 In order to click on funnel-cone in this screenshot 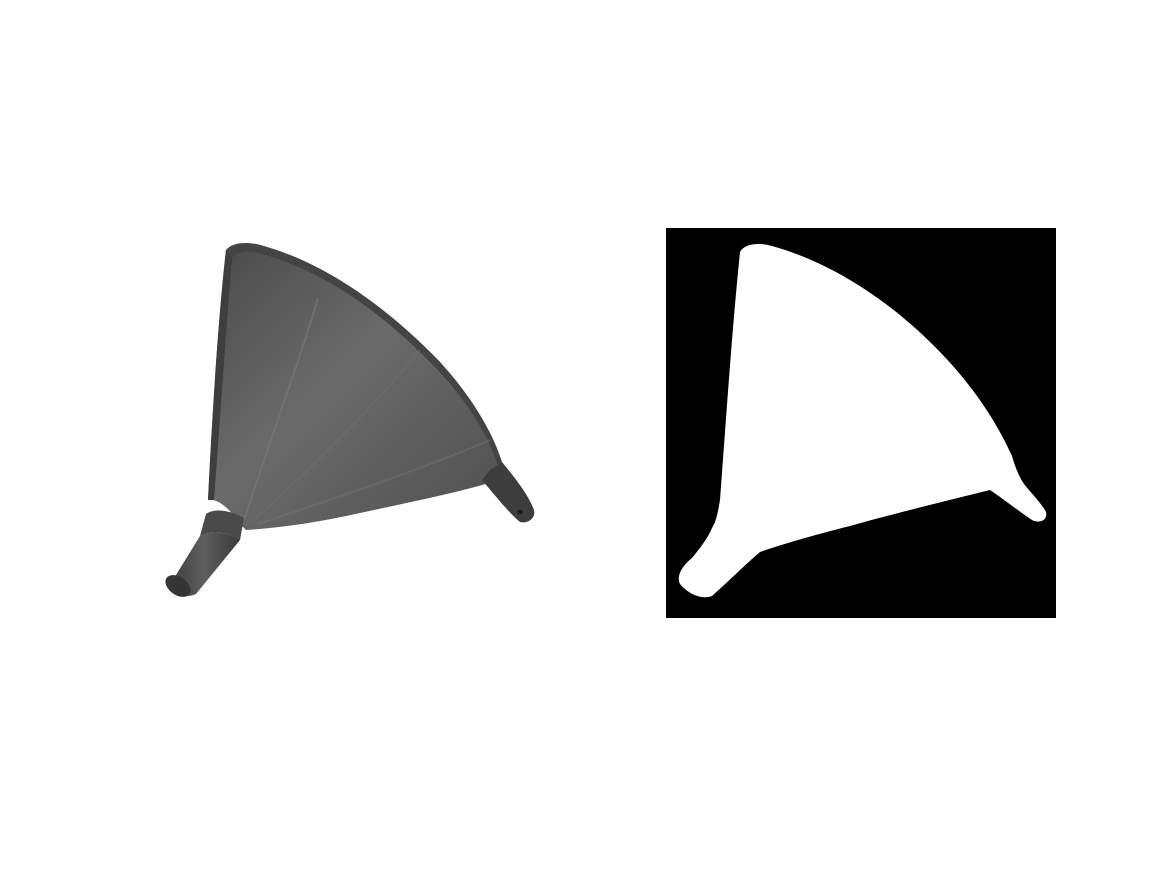, I will do `click(356, 387)`.